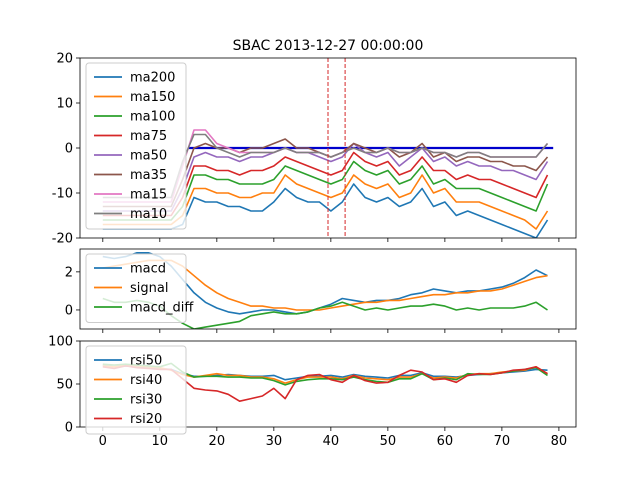 The width and height of the screenshot is (640, 484). I want to click on legend-label: ma15, so click(148, 195).